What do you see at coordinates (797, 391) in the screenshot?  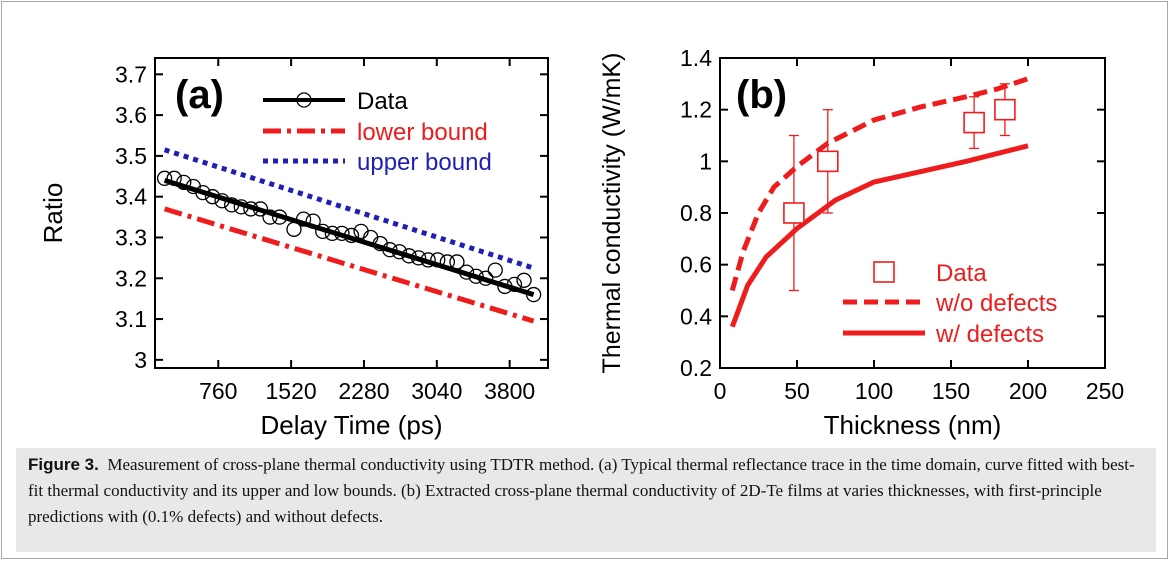 I see `panel-b-xtick-label: 50` at bounding box center [797, 391].